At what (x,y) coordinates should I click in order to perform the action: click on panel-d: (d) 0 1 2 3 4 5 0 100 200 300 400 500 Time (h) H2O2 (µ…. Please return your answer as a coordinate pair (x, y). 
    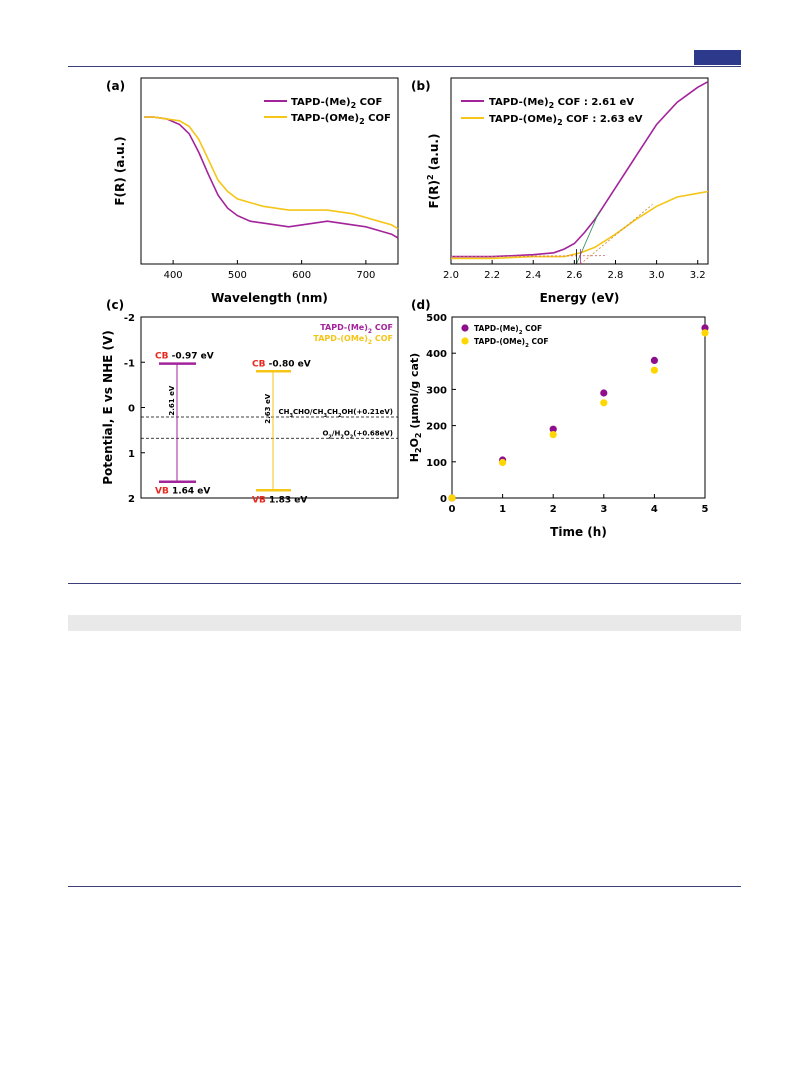
    Looking at the image, I should click on (558, 418).